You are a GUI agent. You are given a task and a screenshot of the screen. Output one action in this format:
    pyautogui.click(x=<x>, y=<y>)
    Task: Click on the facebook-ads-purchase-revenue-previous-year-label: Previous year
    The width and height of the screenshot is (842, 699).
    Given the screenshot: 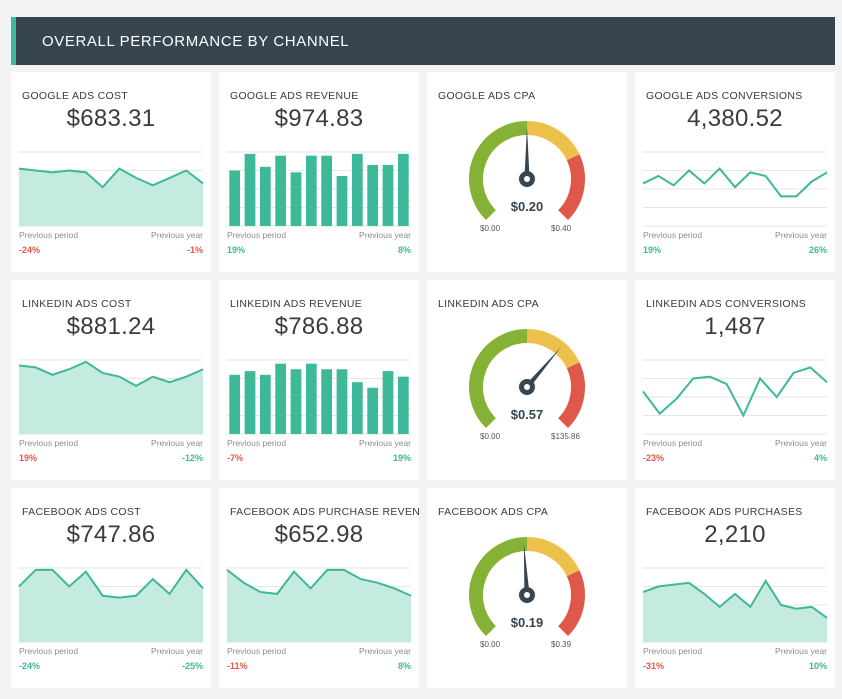 What is the action you would take?
    pyautogui.click(x=385, y=651)
    